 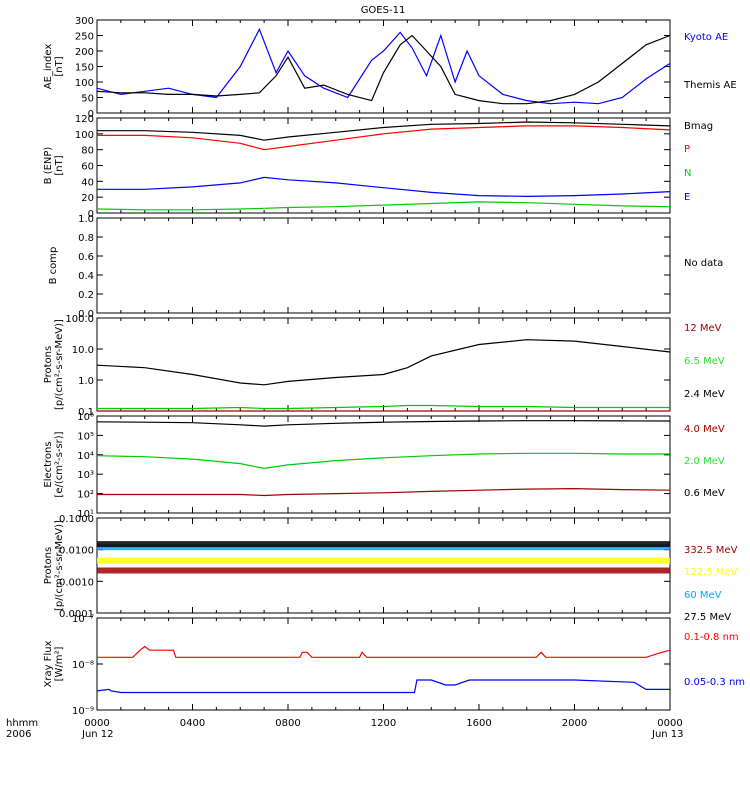 I want to click on legend-label: N, so click(x=687, y=173).